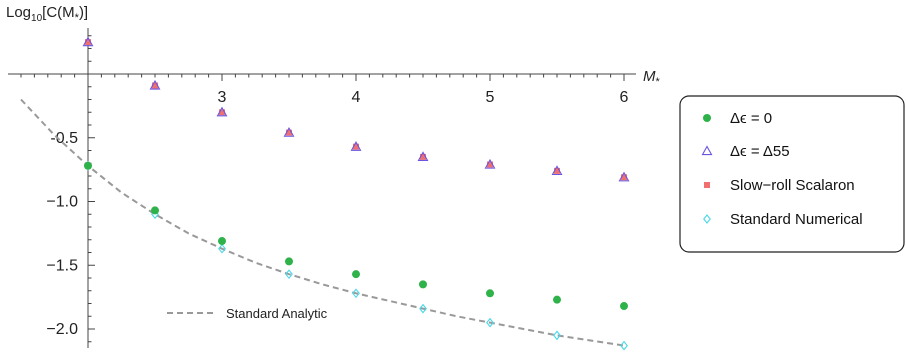 Image resolution: width=906 pixels, height=352 pixels. Describe the element at coordinates (62, 202) in the screenshot. I see `y-tick-label: −1.0` at that location.